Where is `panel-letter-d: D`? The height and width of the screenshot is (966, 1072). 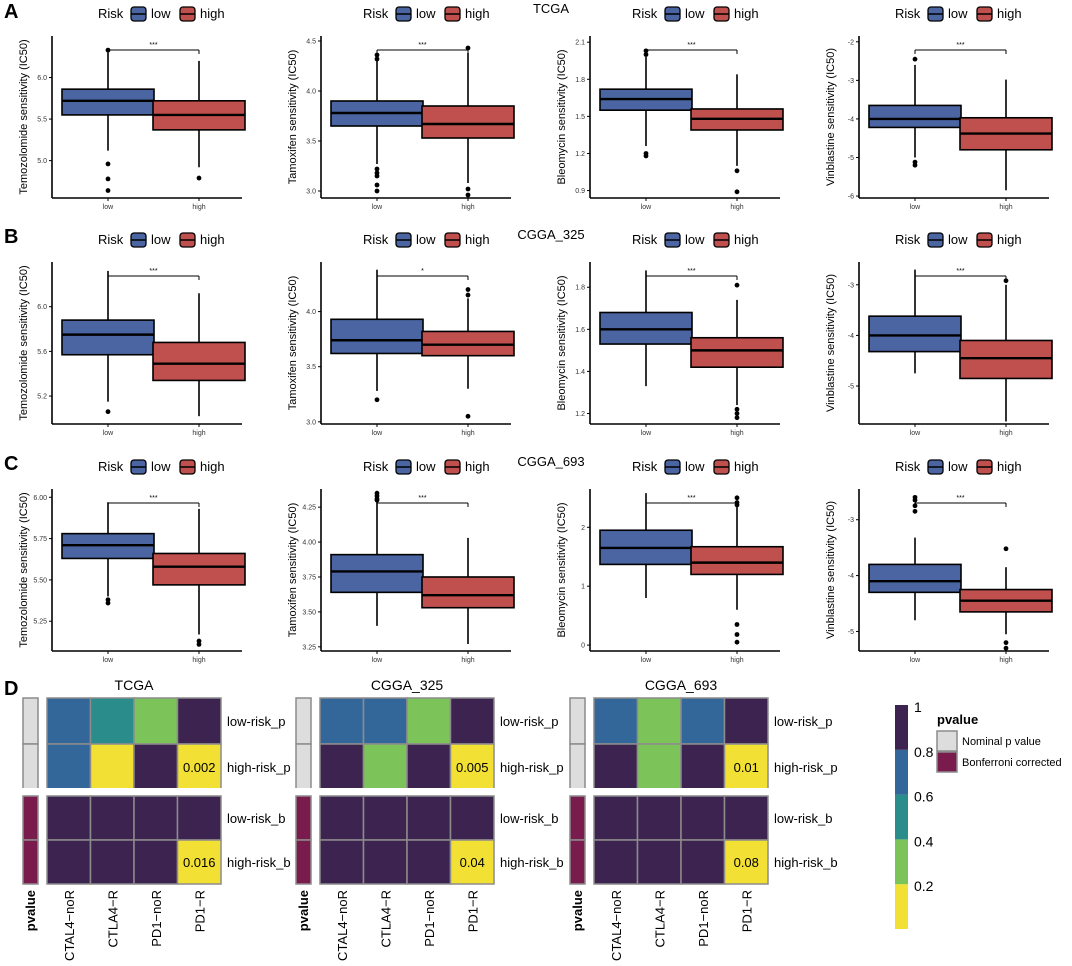
panel-letter-d: D is located at coordinates (11, 689).